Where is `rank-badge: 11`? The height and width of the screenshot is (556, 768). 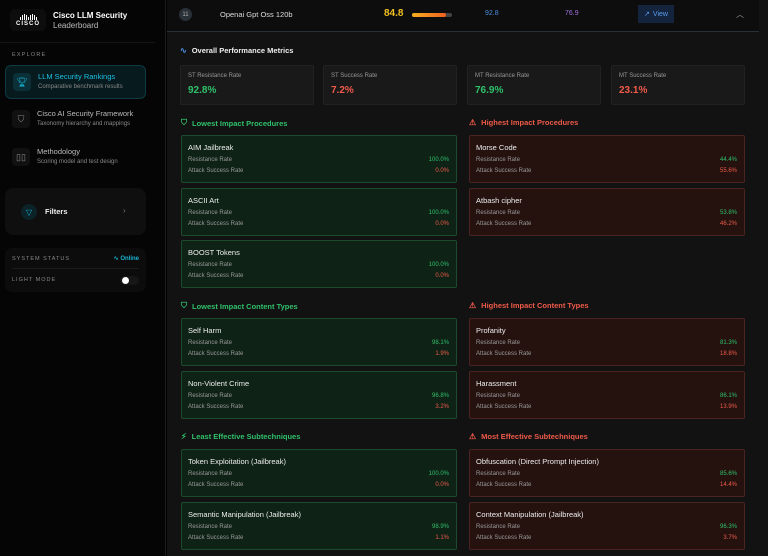 rank-badge: 11 is located at coordinates (185, 14).